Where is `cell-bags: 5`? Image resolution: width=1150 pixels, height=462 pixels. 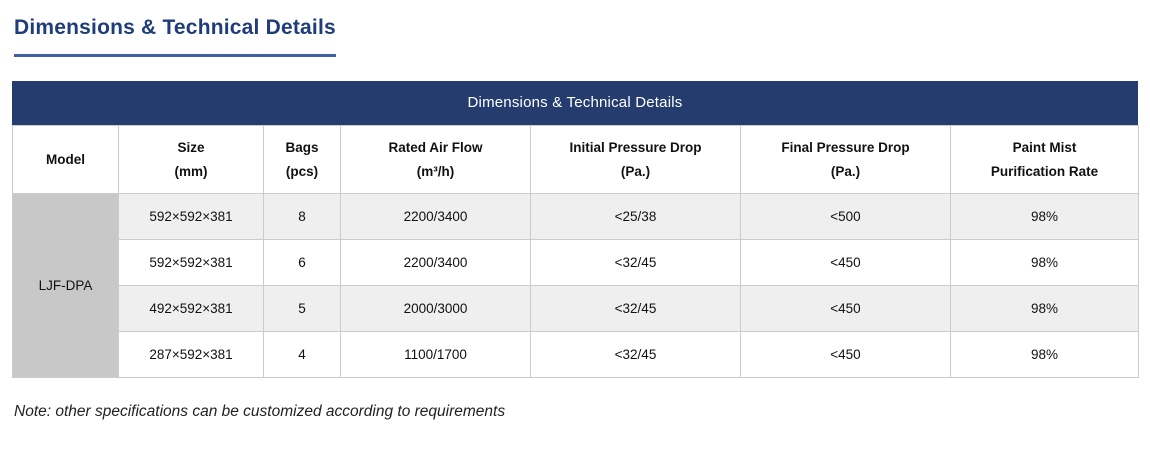
cell-bags: 5 is located at coordinates (302, 308).